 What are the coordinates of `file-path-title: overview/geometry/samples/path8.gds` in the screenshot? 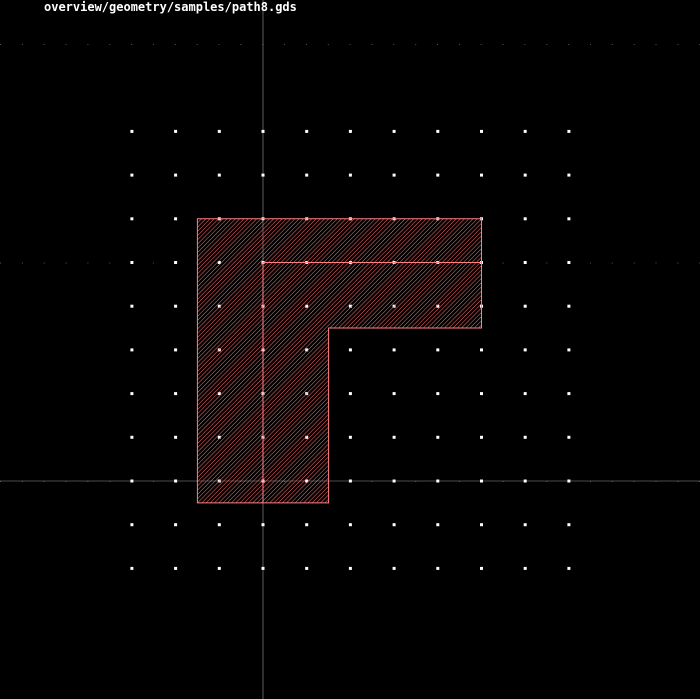 It's located at (170, 7).